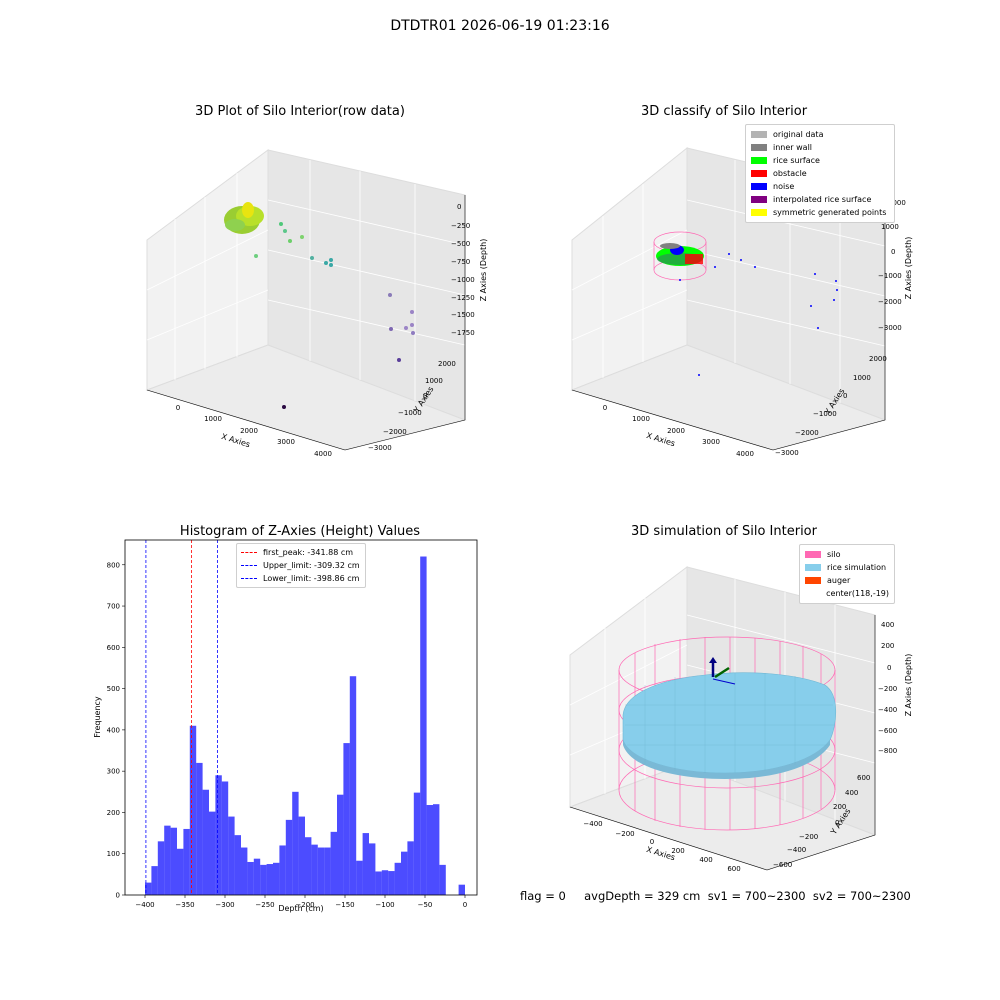 The width and height of the screenshot is (1000, 1000). What do you see at coordinates (113, 607) in the screenshot?
I see `y-tick-label: 700` at bounding box center [113, 607].